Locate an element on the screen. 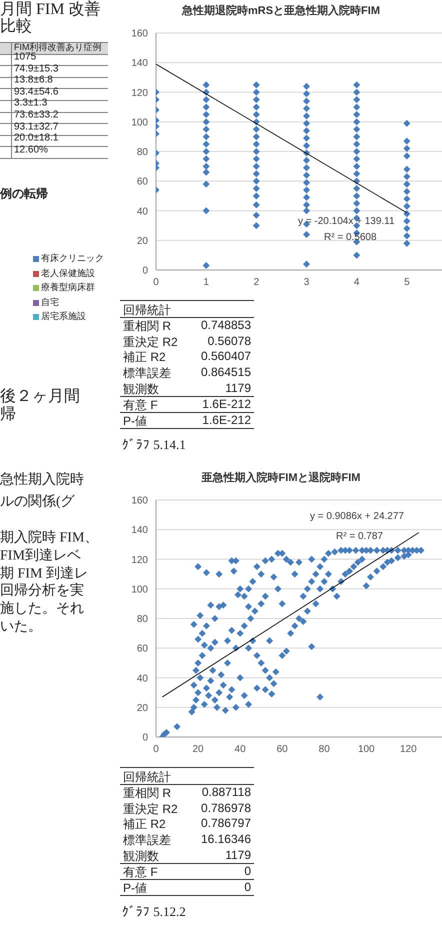 The image size is (442, 936). text: 施した。それ is located at coordinates (42, 609).